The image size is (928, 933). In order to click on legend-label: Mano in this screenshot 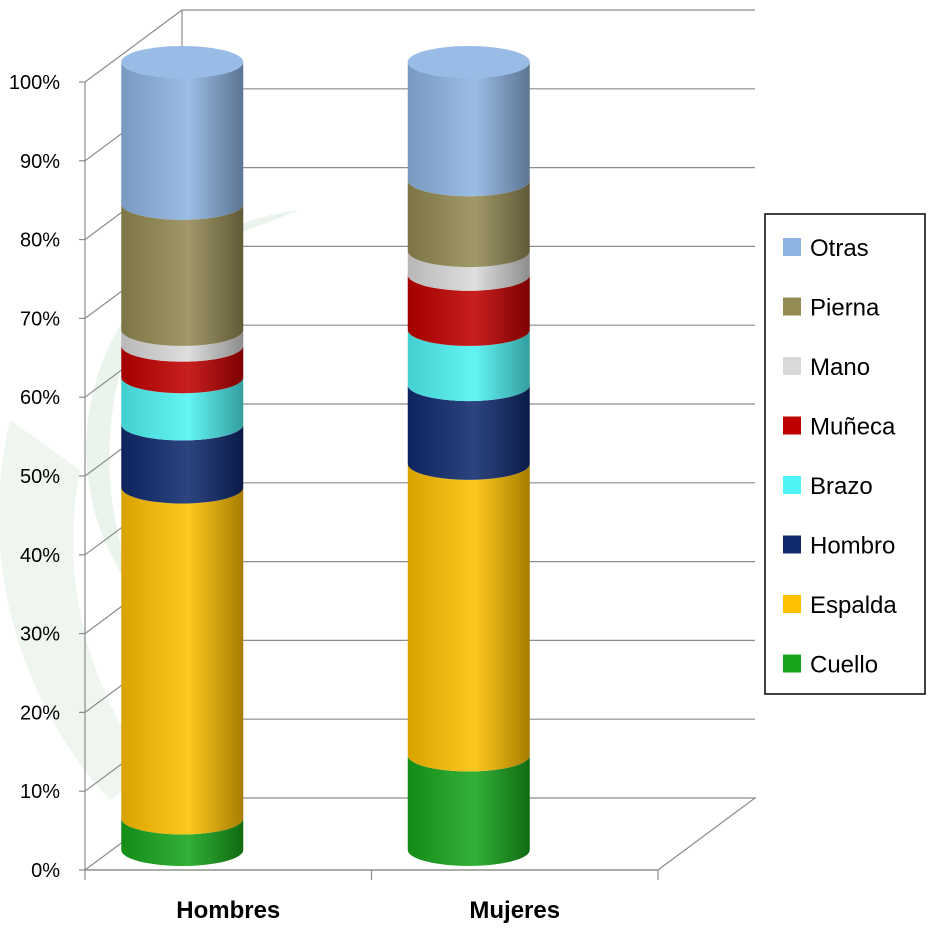, I will do `click(840, 367)`.